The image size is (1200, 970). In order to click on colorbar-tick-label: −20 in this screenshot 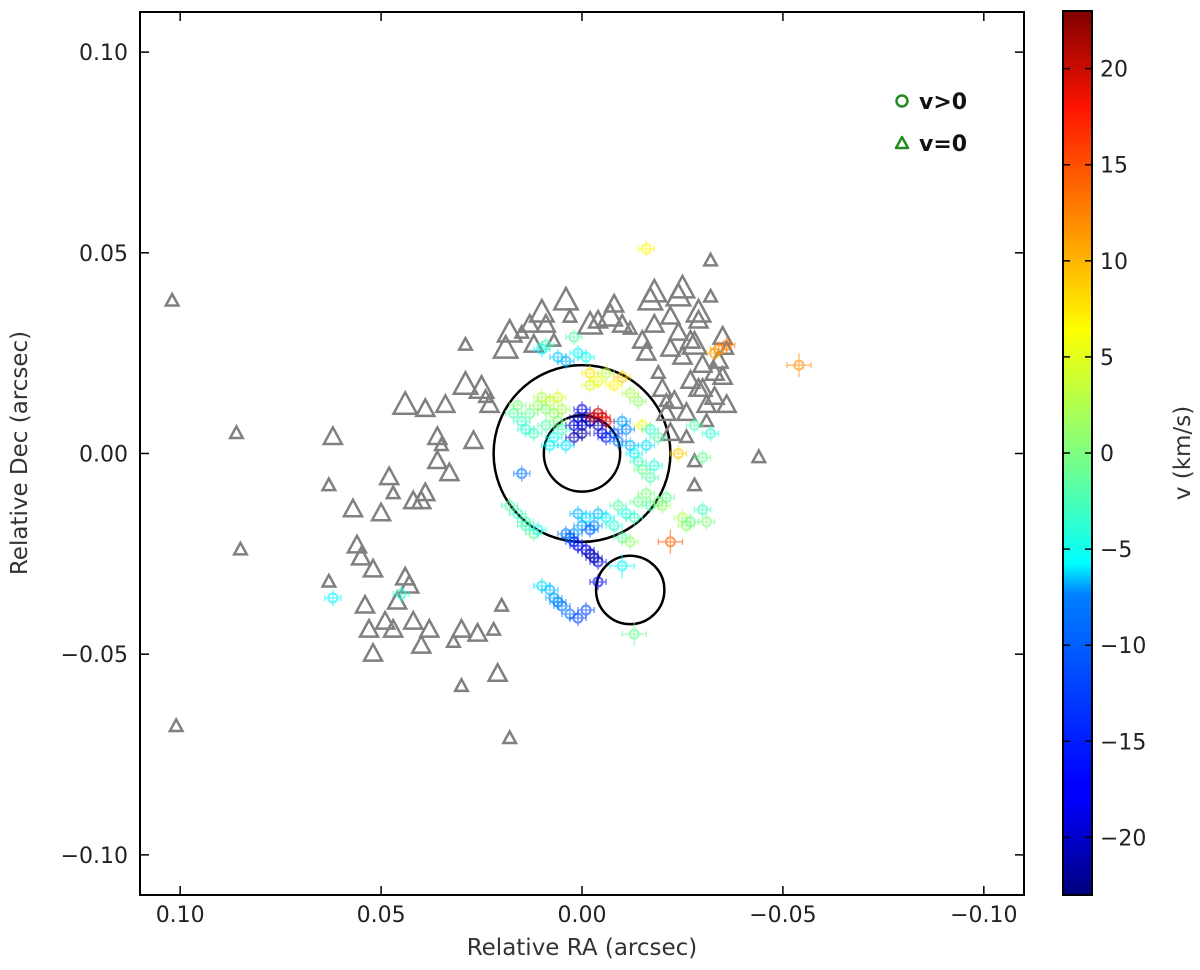, I will do `click(1123, 838)`.